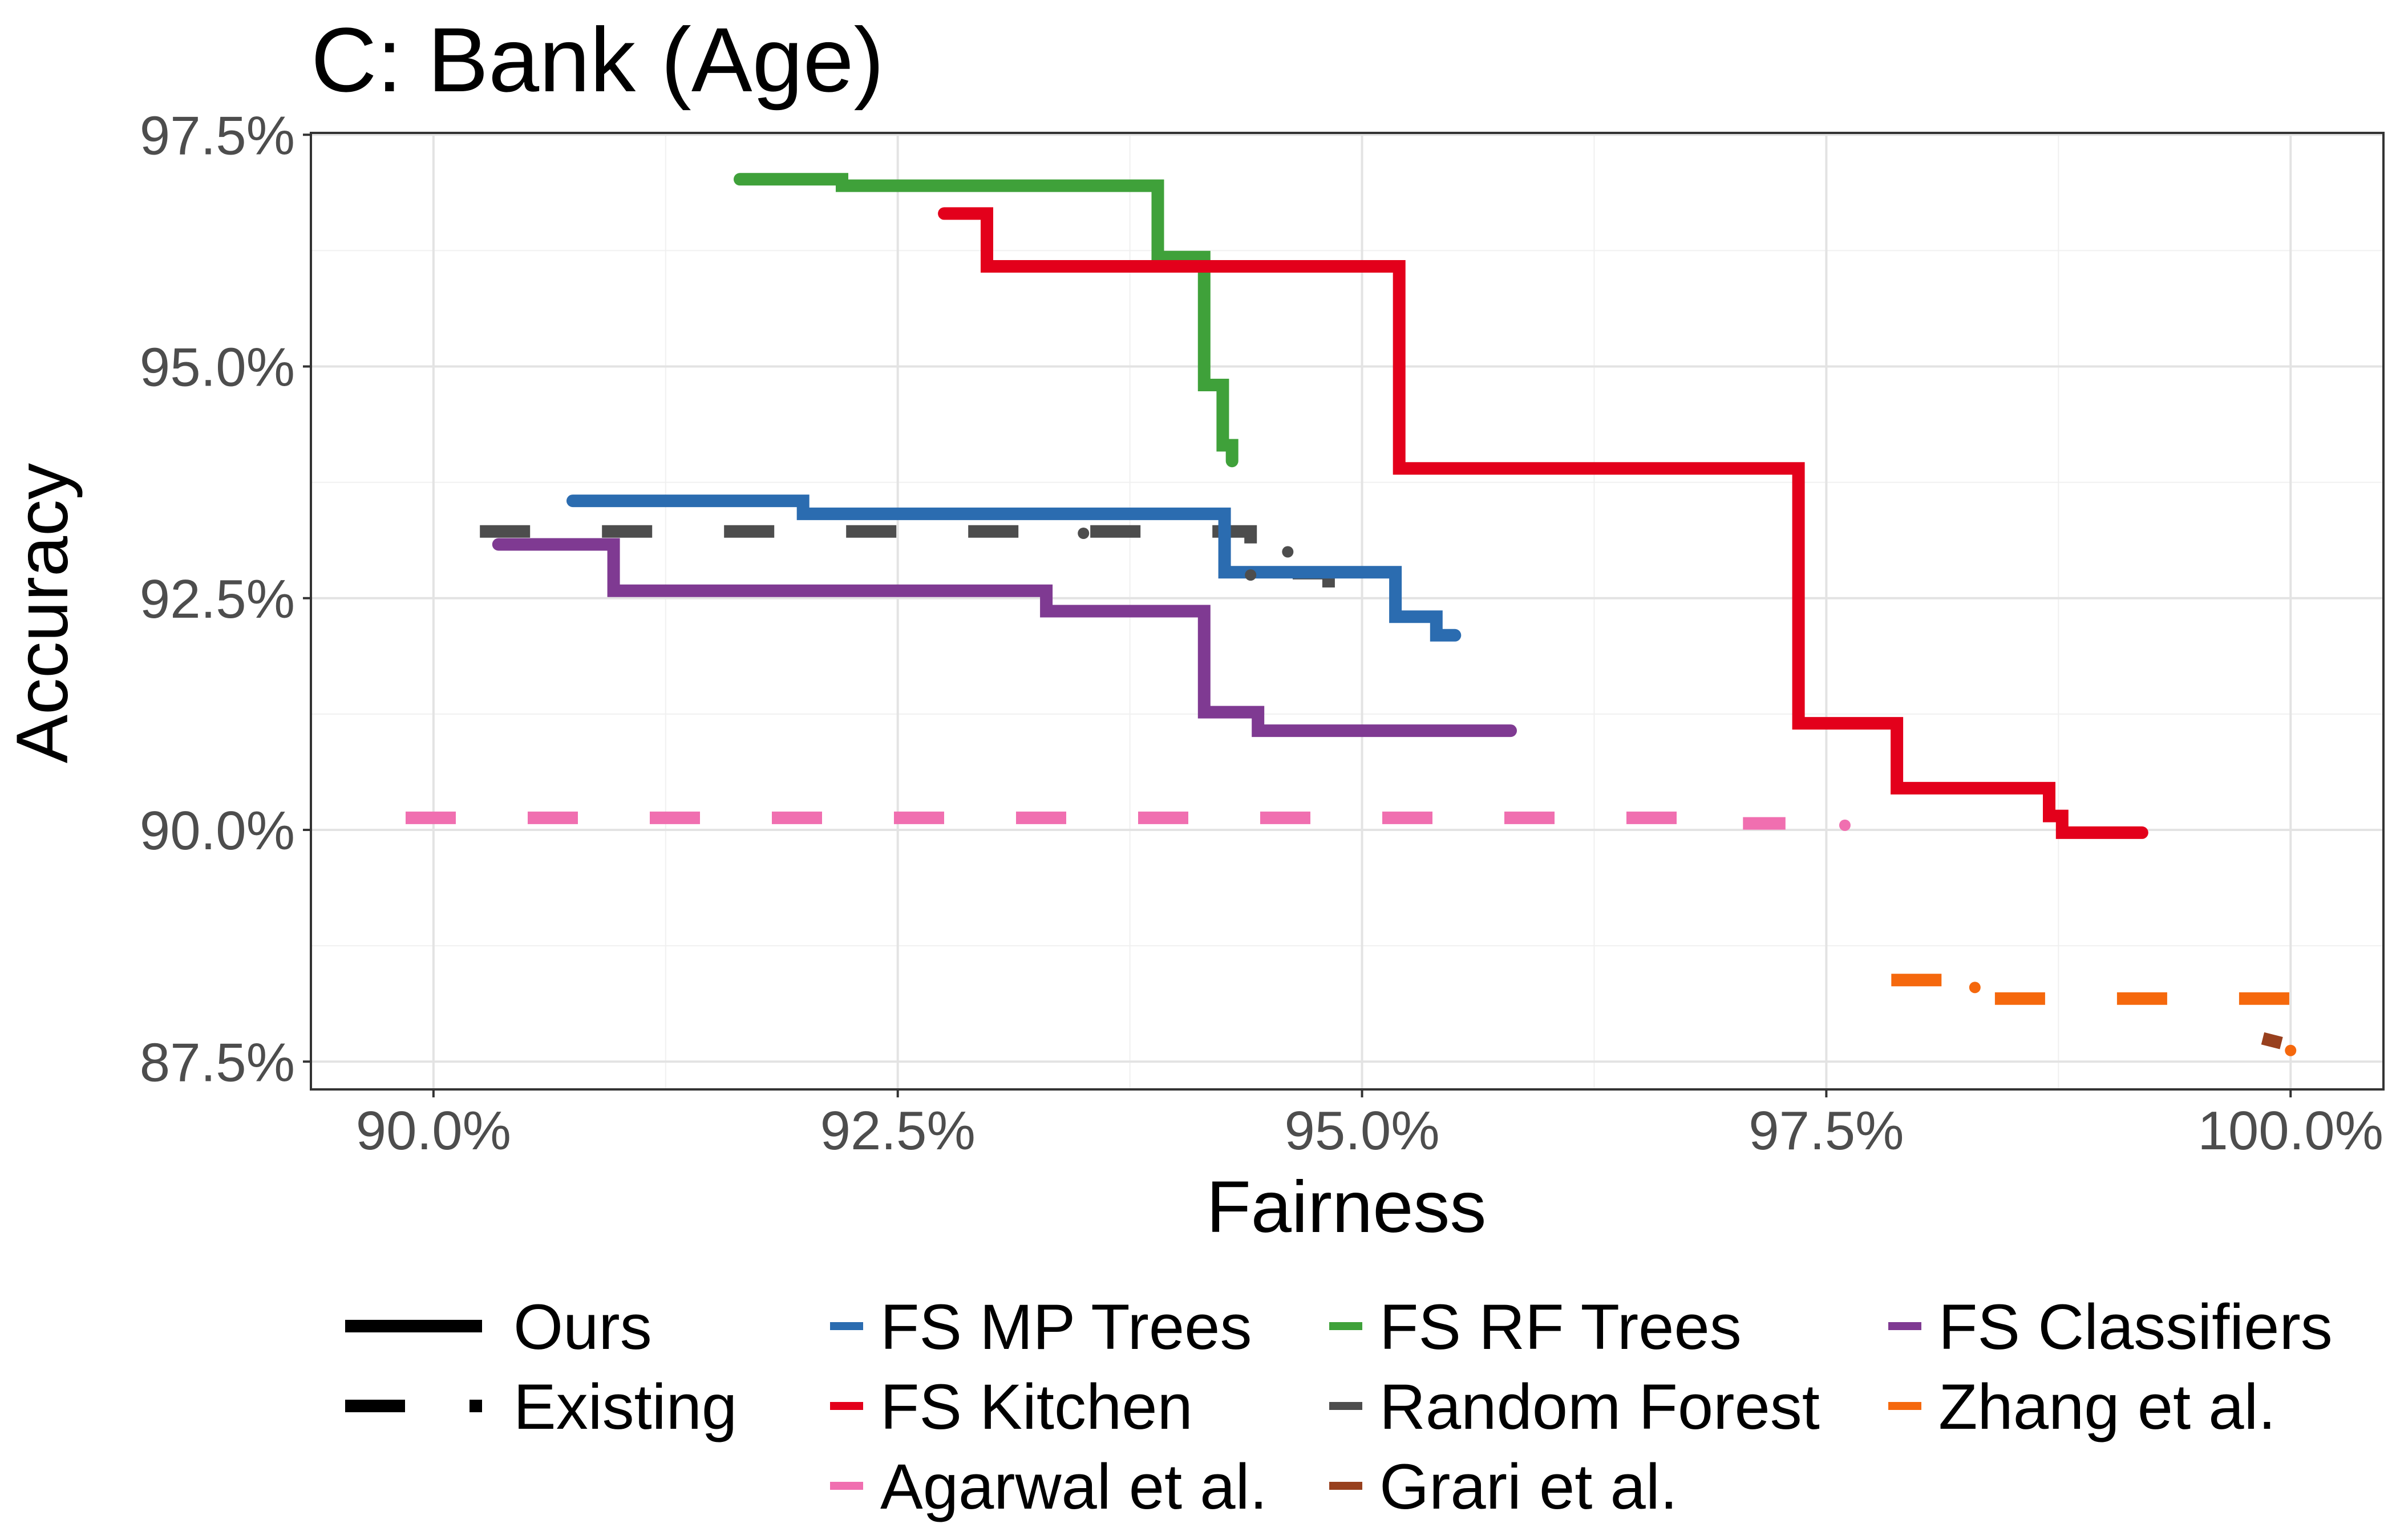 The width and height of the screenshot is (2396, 1540). I want to click on y-axis-title: Accuracy, so click(43, 613).